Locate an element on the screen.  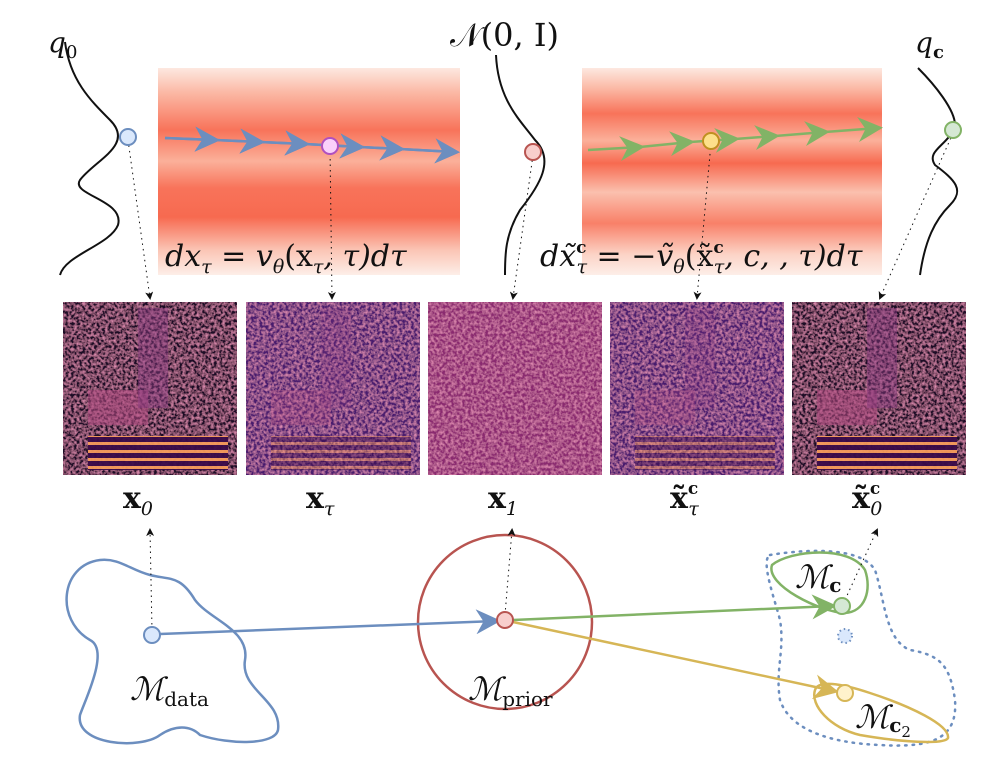
forward-trajectory-arrows is located at coordinates (312, 145).